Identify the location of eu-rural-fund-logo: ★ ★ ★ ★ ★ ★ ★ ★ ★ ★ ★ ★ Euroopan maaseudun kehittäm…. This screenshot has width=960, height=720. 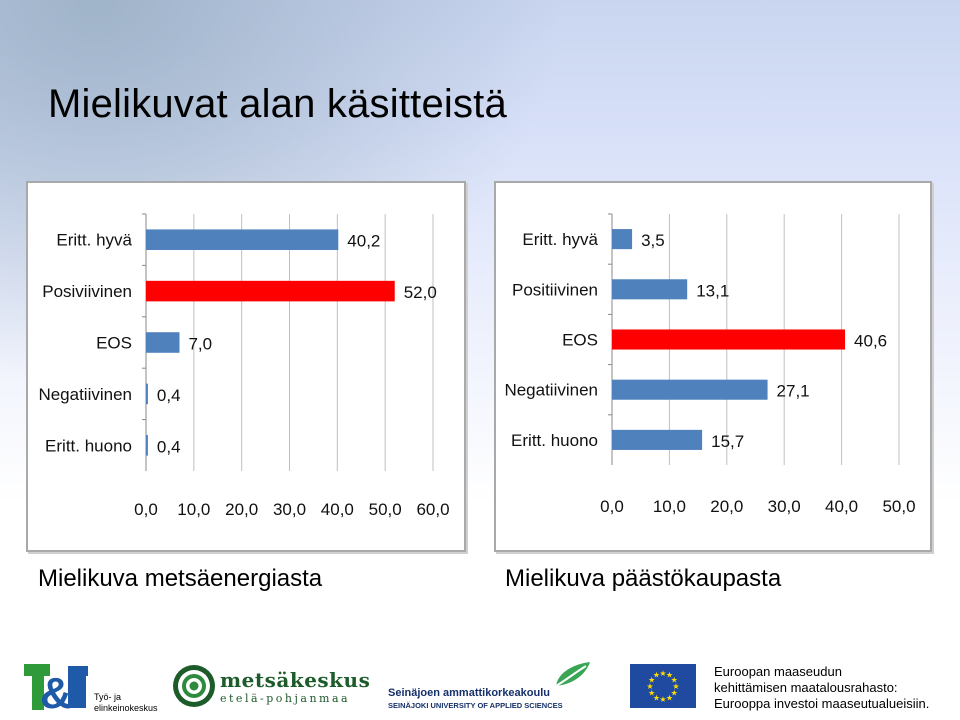
(794, 689).